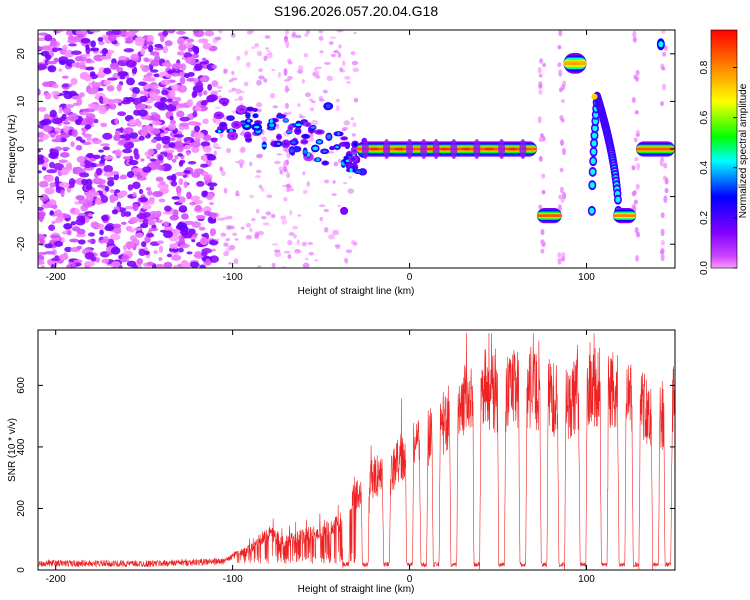  I want to click on colorbar-ticks: 0.0 0.2 0.4 0.6 0.8, so click(718, 167).